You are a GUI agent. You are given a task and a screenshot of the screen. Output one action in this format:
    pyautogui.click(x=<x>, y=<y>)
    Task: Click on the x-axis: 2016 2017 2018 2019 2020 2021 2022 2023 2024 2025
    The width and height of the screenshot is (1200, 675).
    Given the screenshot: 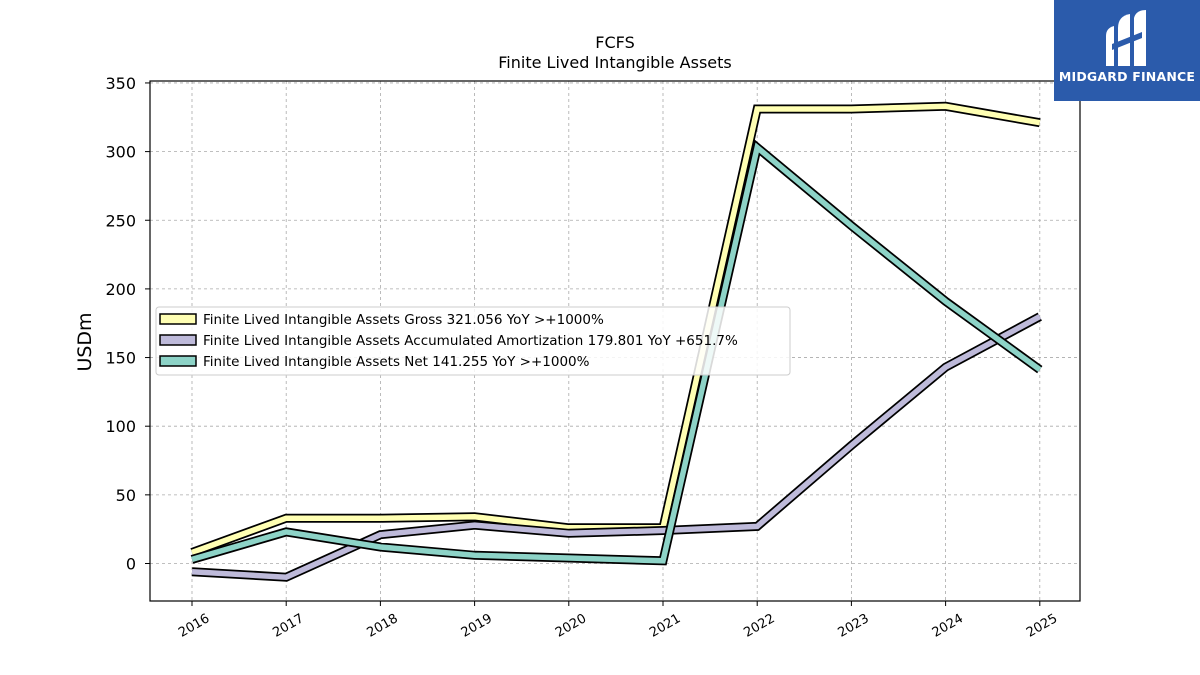 What is the action you would take?
    pyautogui.click(x=618, y=621)
    